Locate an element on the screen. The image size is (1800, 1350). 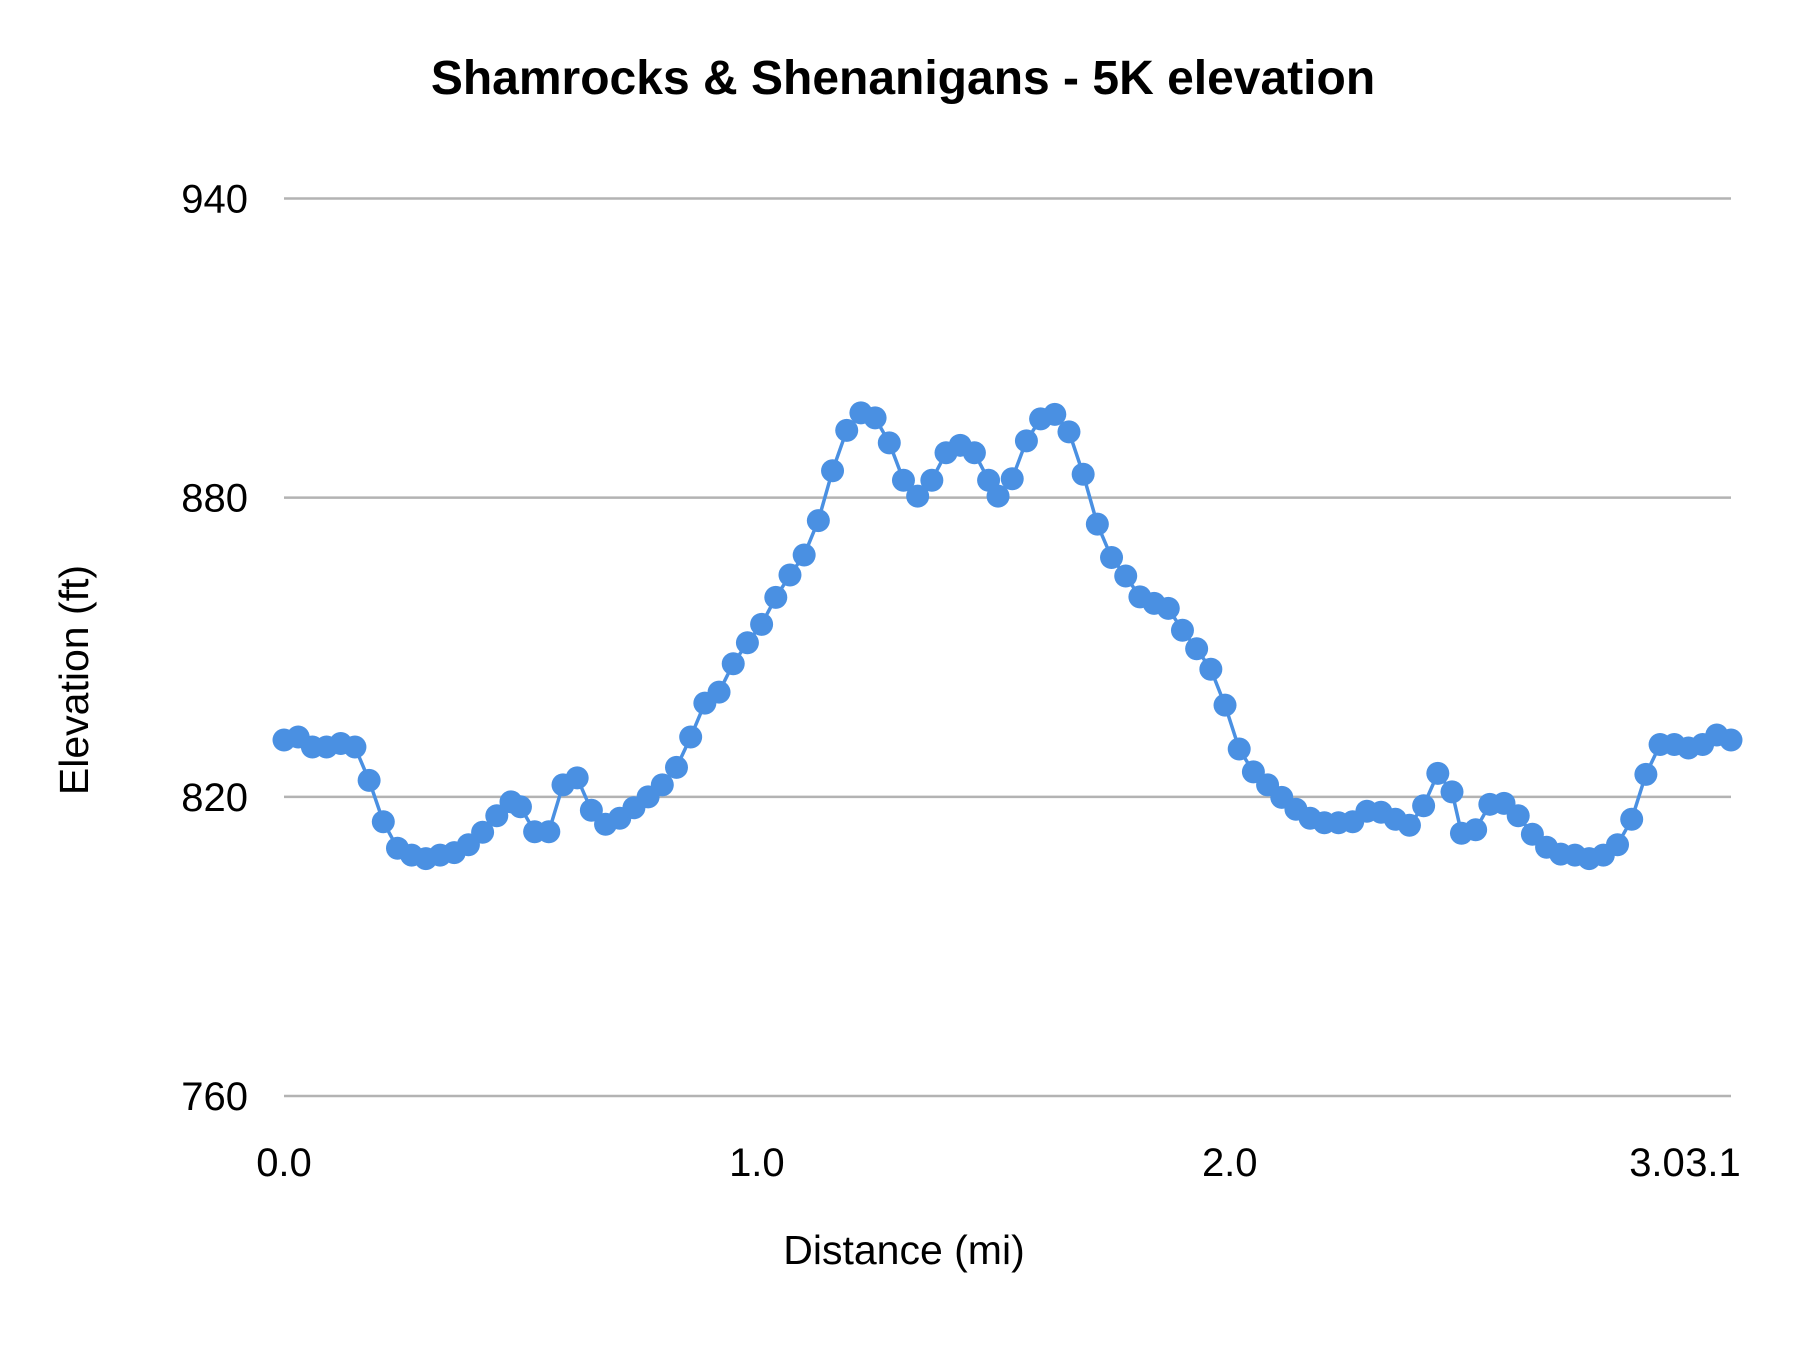
y-tick-label: 940 is located at coordinates (214, 200).